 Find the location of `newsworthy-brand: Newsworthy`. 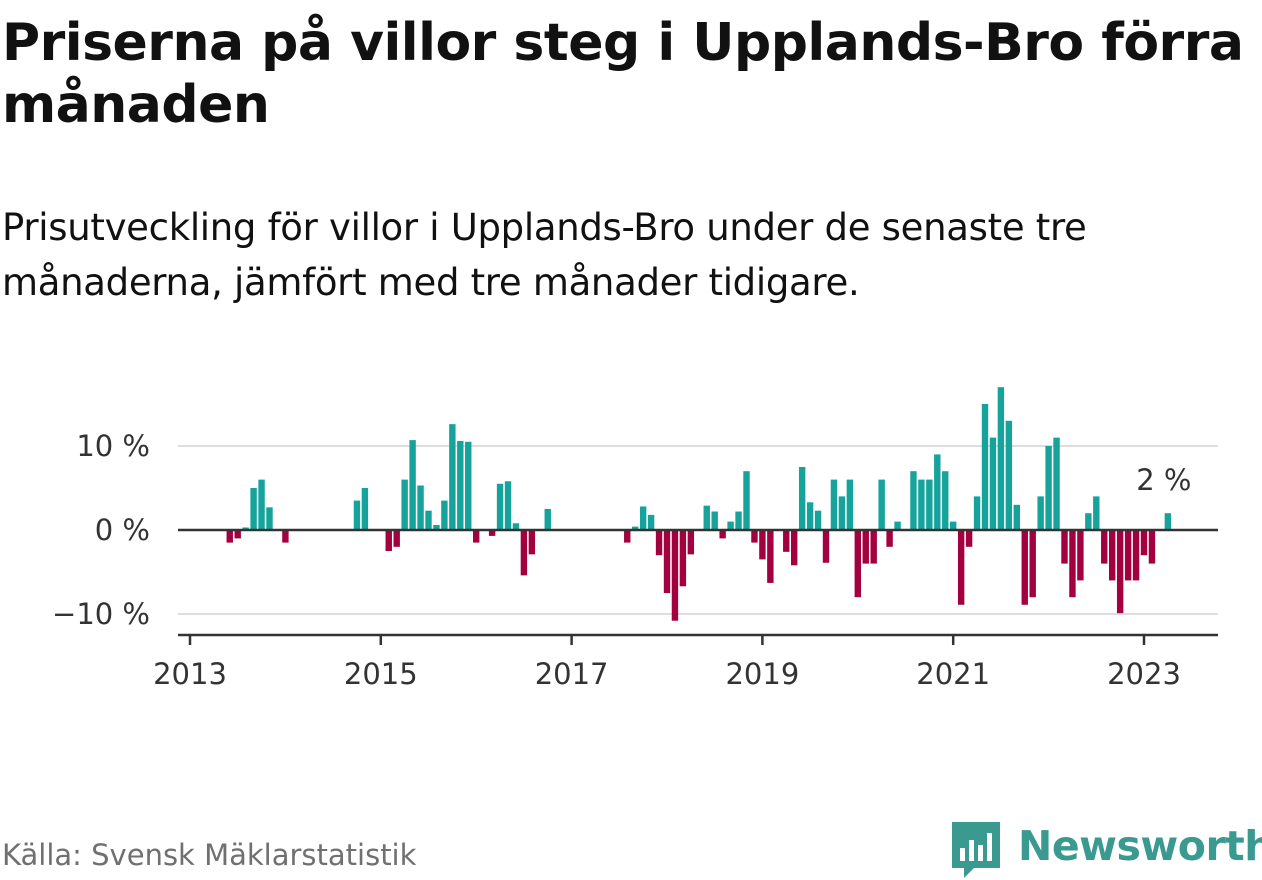

newsworthy-brand: Newsworthy is located at coordinates (1106, 848).